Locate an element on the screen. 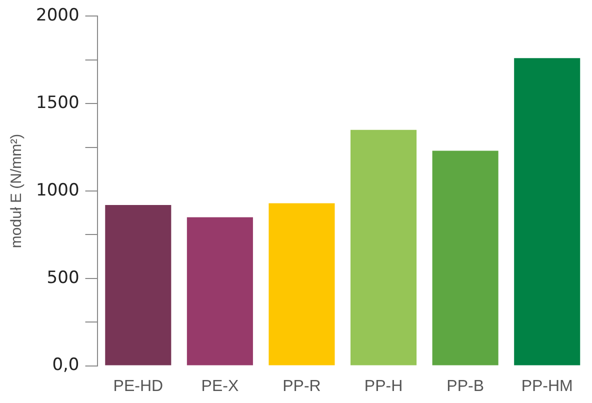  x-tick-label: PP-B is located at coordinates (465, 386).